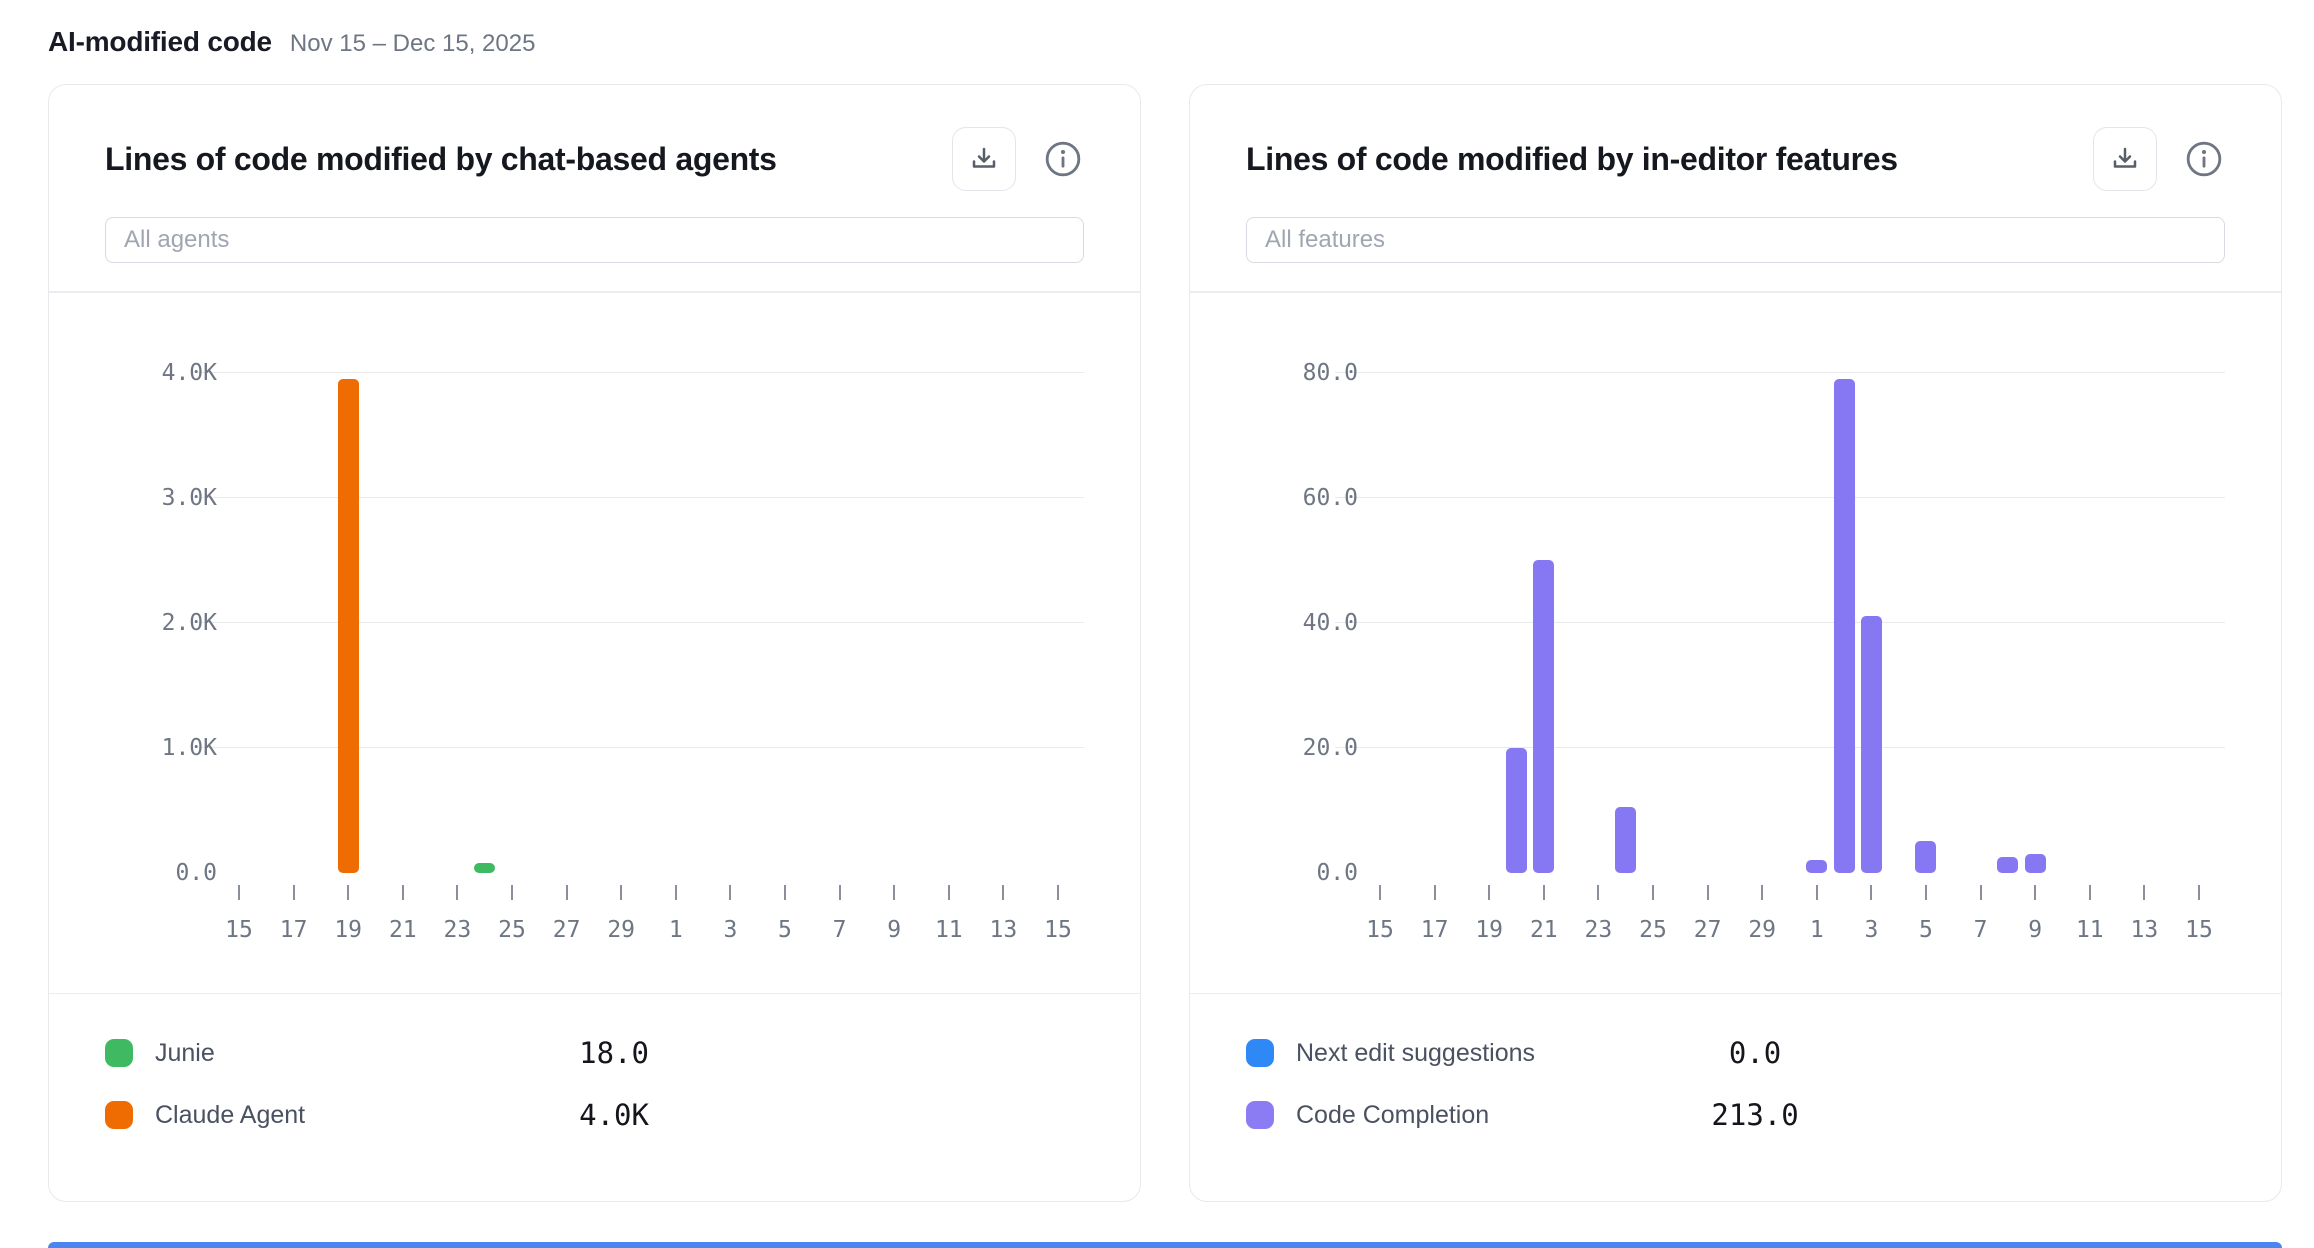  What do you see at coordinates (230, 1114) in the screenshot?
I see `legend-label: Claude Agent` at bounding box center [230, 1114].